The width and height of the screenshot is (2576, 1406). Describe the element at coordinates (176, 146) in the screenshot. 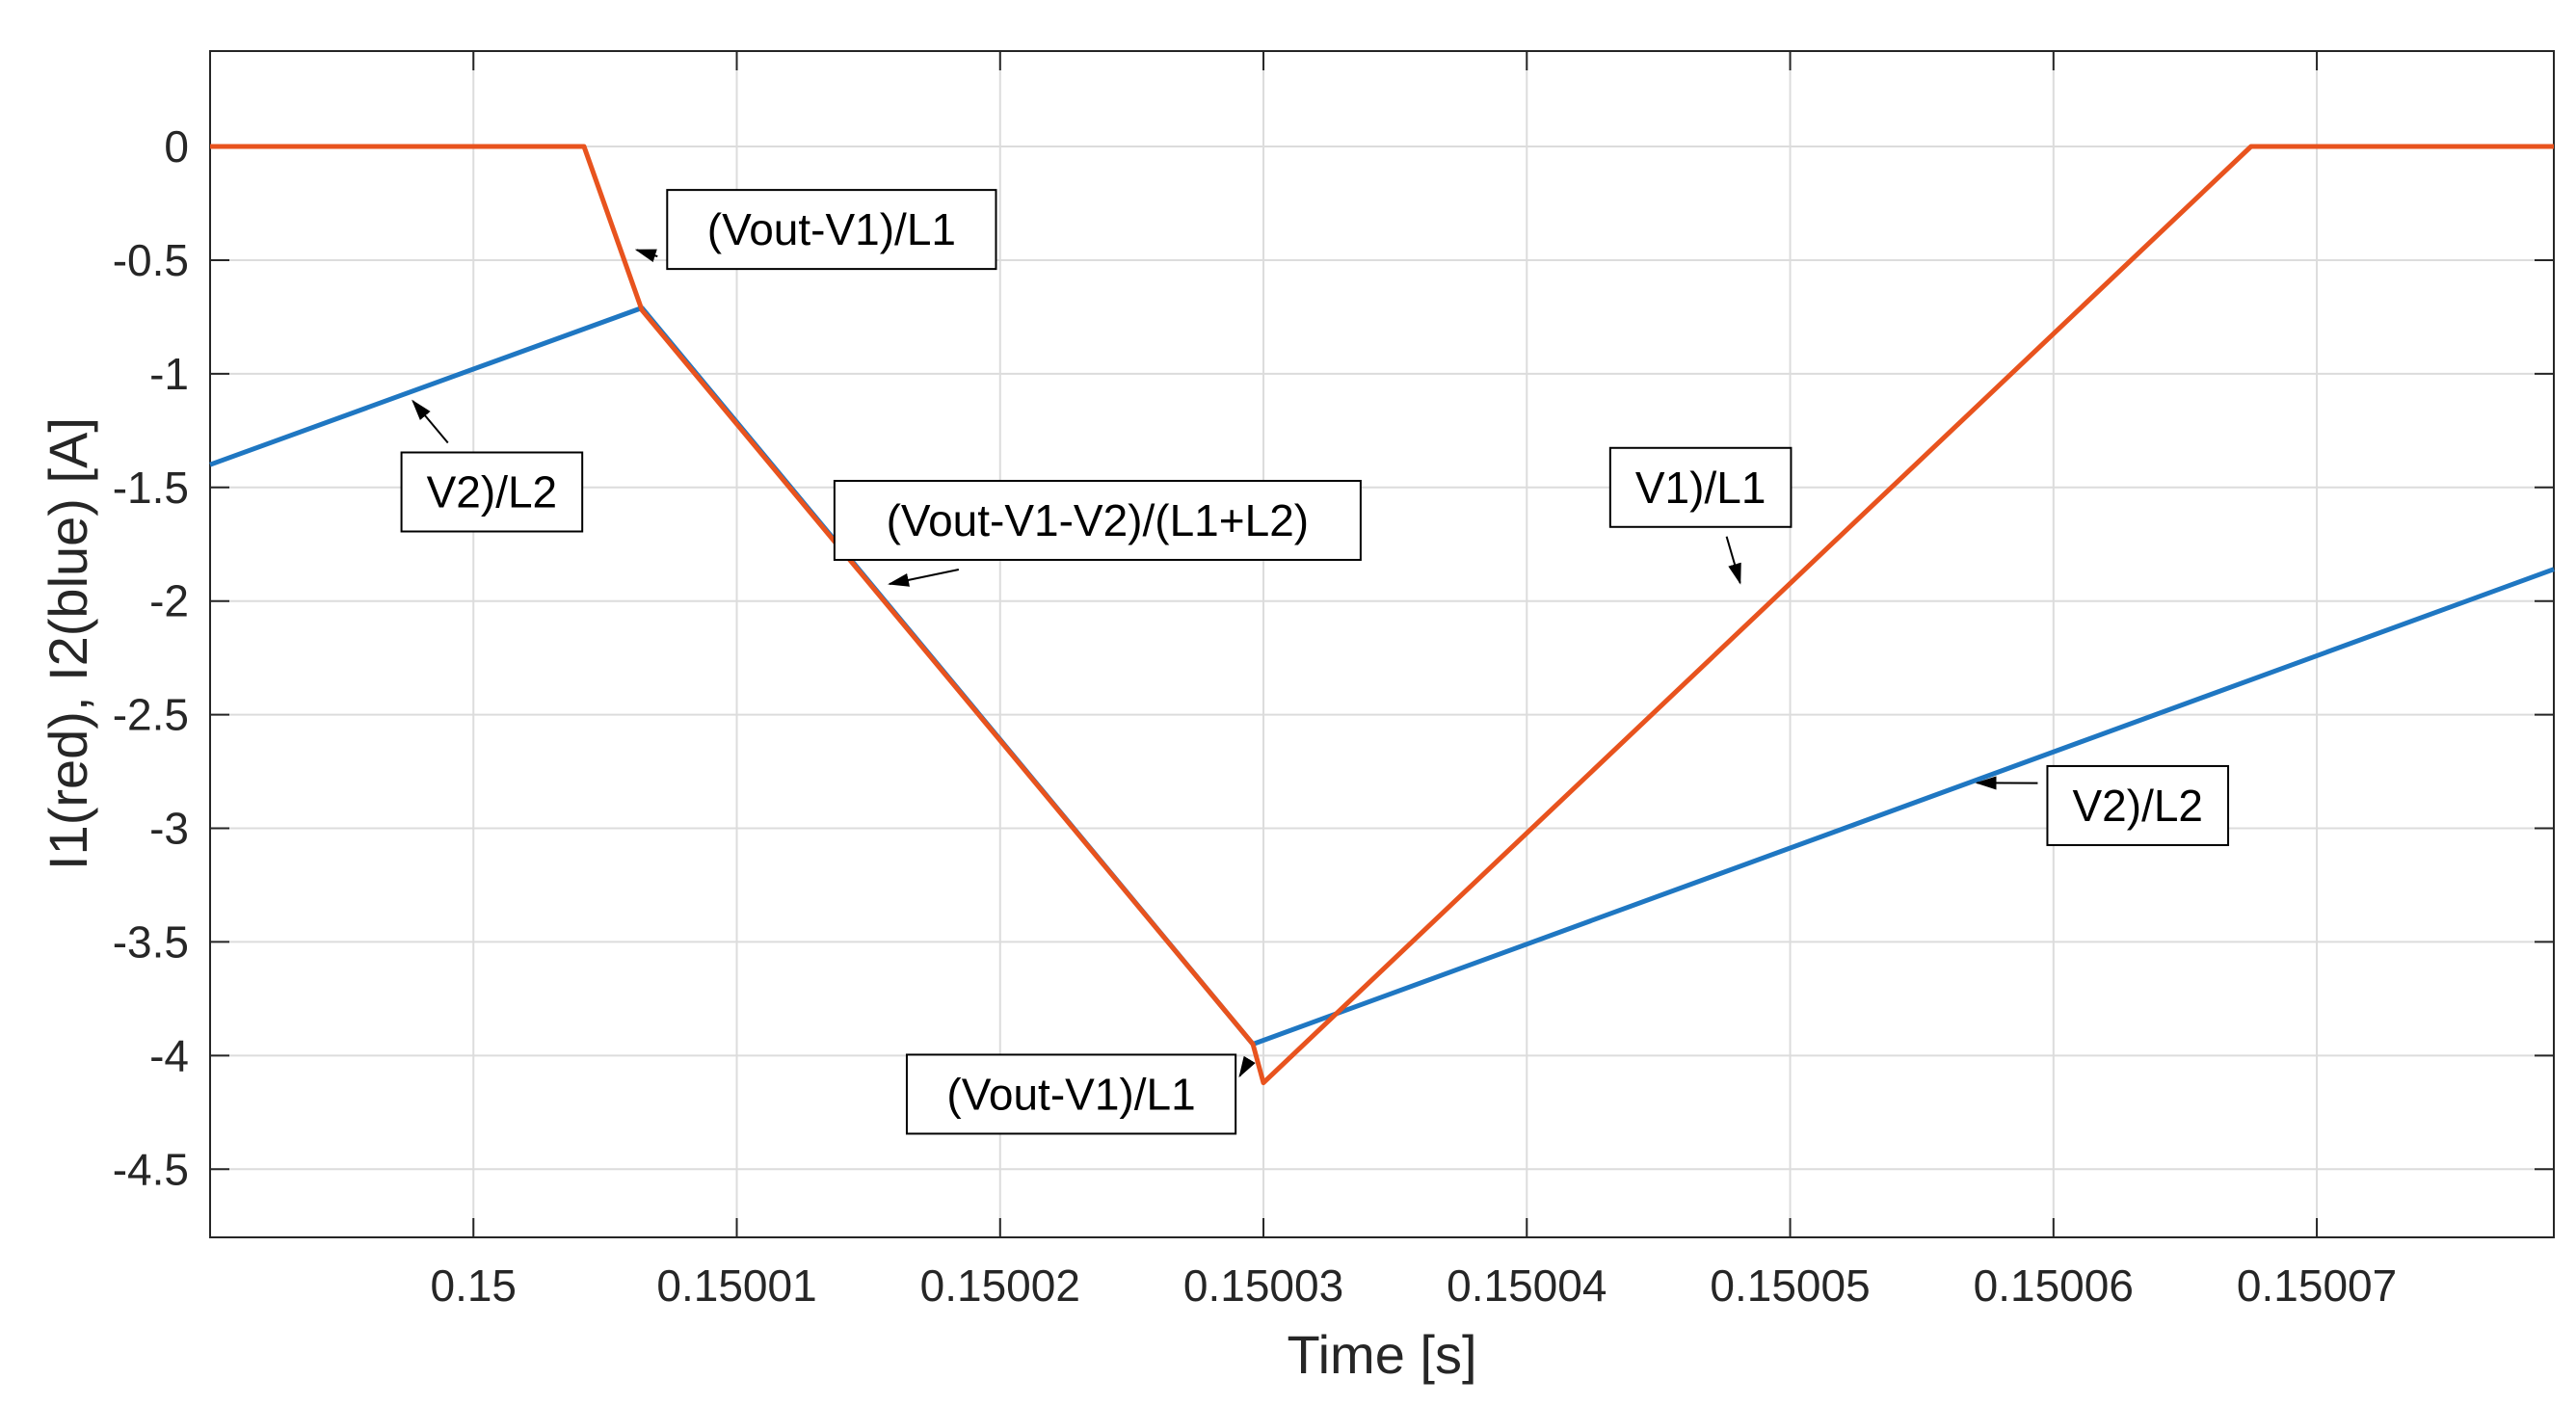

I see `y-tick-label: 0` at that location.